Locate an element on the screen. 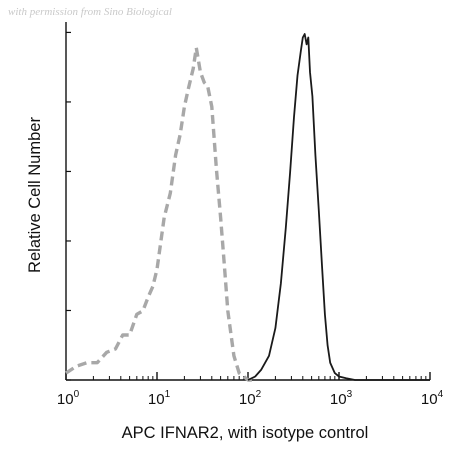  y-axis-title: Relative Cell Number is located at coordinates (35, 195).